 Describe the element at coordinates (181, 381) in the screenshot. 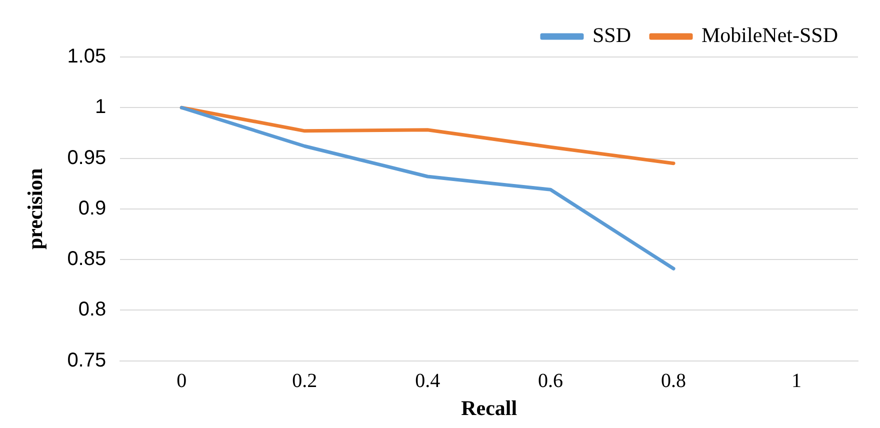

I see `x-tick-label: 0` at that location.